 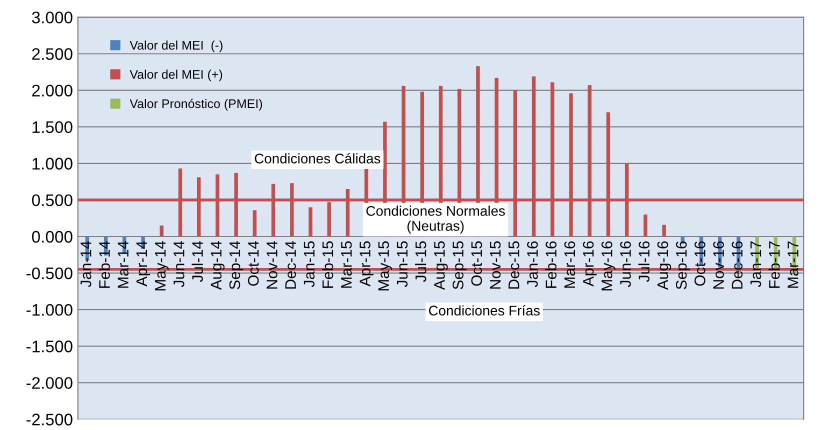 I want to click on x-tick-label: Sep-16, so click(x=683, y=265).